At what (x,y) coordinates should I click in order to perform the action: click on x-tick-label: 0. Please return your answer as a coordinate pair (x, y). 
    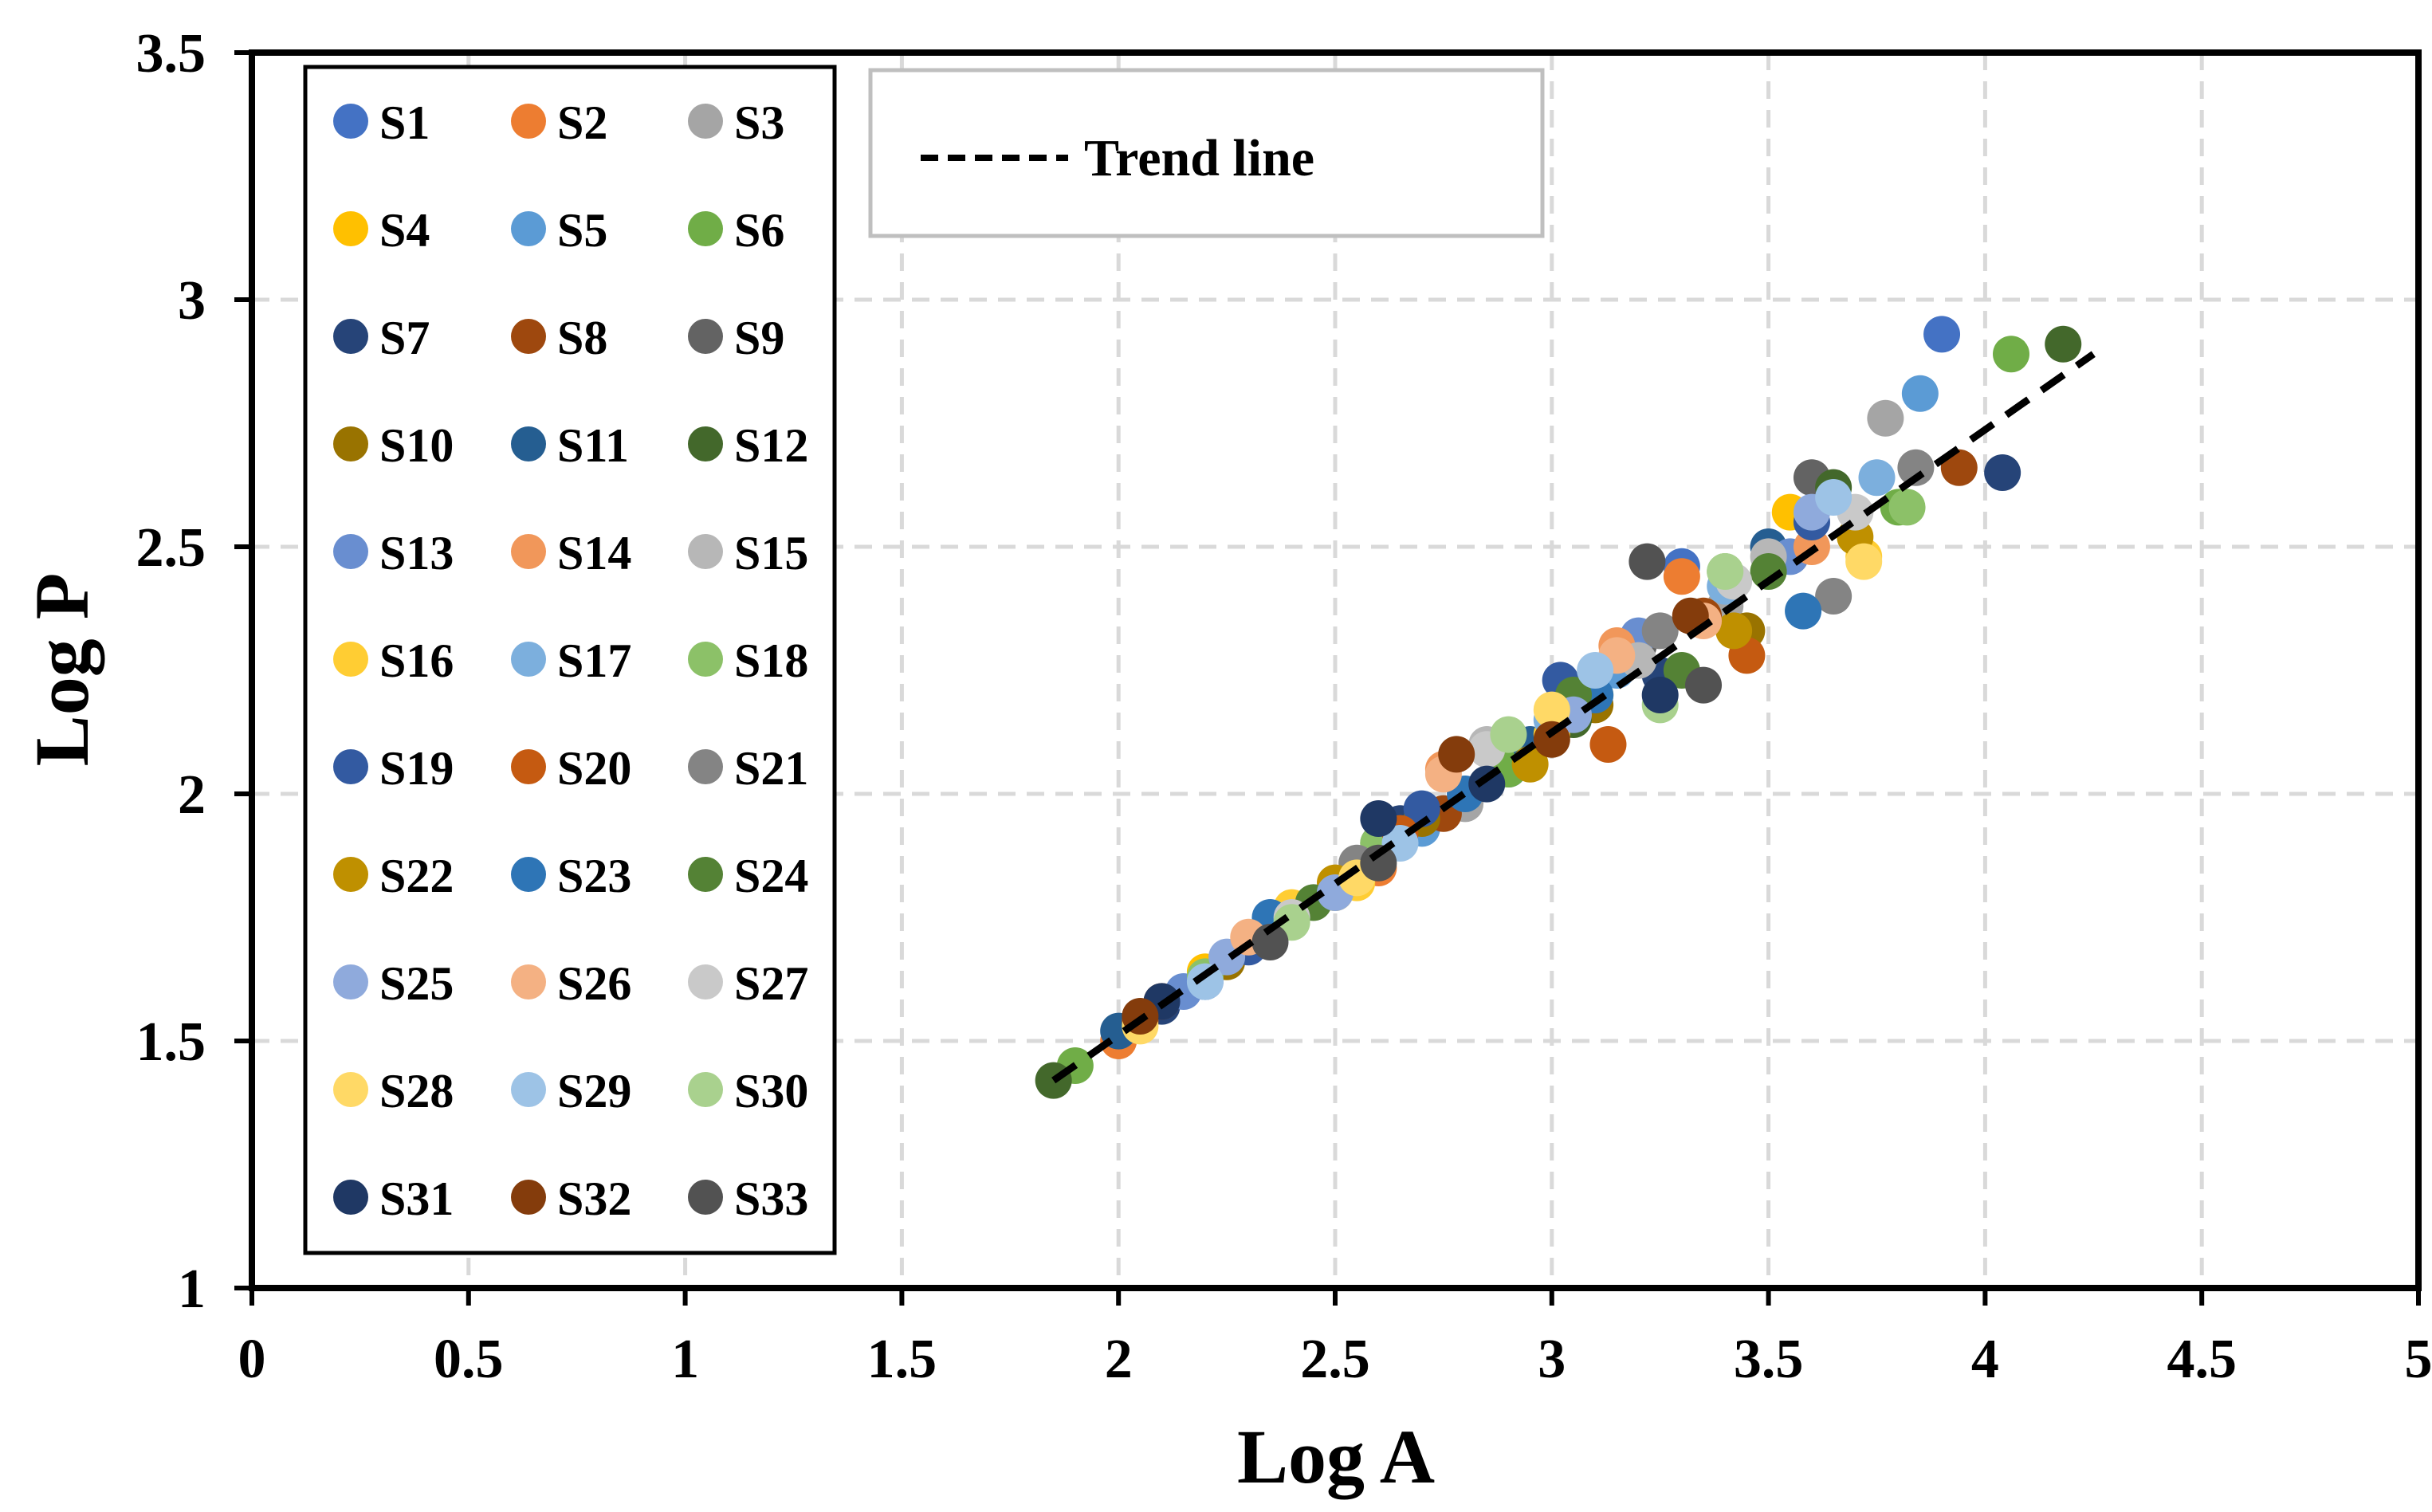
    Looking at the image, I should click on (252, 1359).